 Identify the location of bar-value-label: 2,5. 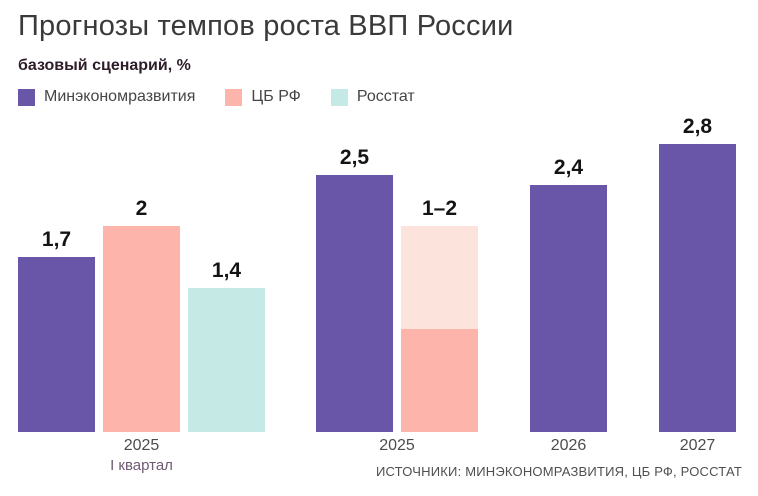
(354, 157).